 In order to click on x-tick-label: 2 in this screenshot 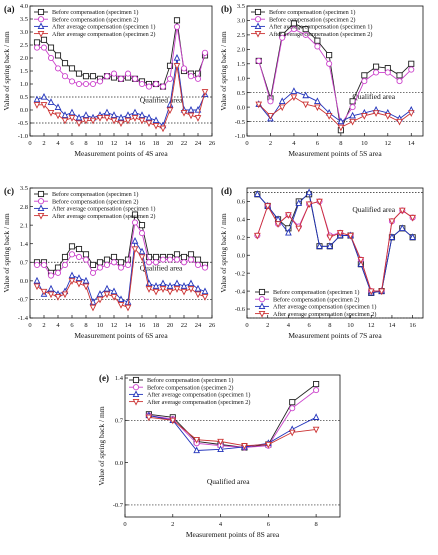, I will do `click(267, 325)`.